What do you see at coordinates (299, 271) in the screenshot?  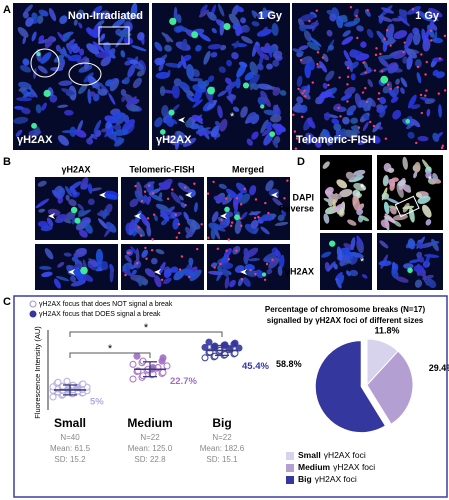 I see `row-label: γH2AX` at bounding box center [299, 271].